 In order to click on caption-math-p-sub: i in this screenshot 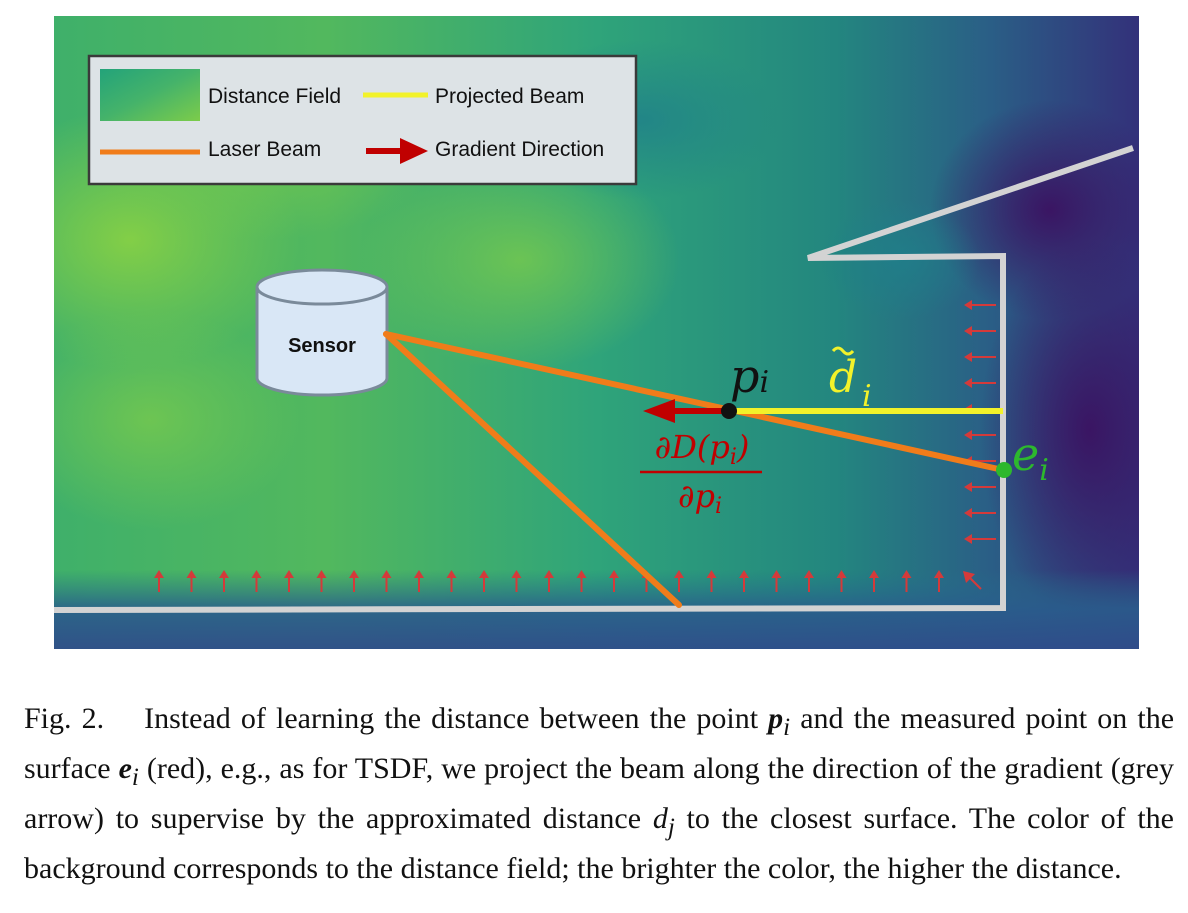, I will do `click(787, 727)`.